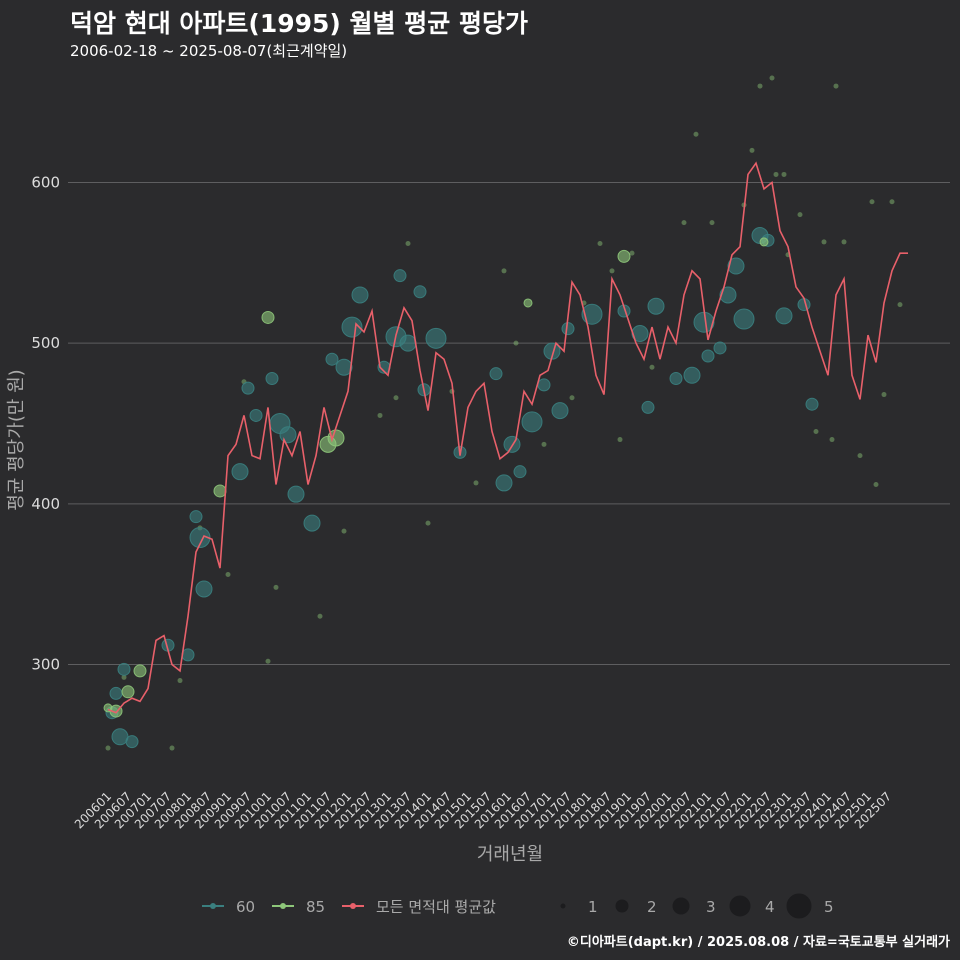  Describe the element at coordinates (510, 854) in the screenshot. I see `x-axis-label: 거래년월` at that location.